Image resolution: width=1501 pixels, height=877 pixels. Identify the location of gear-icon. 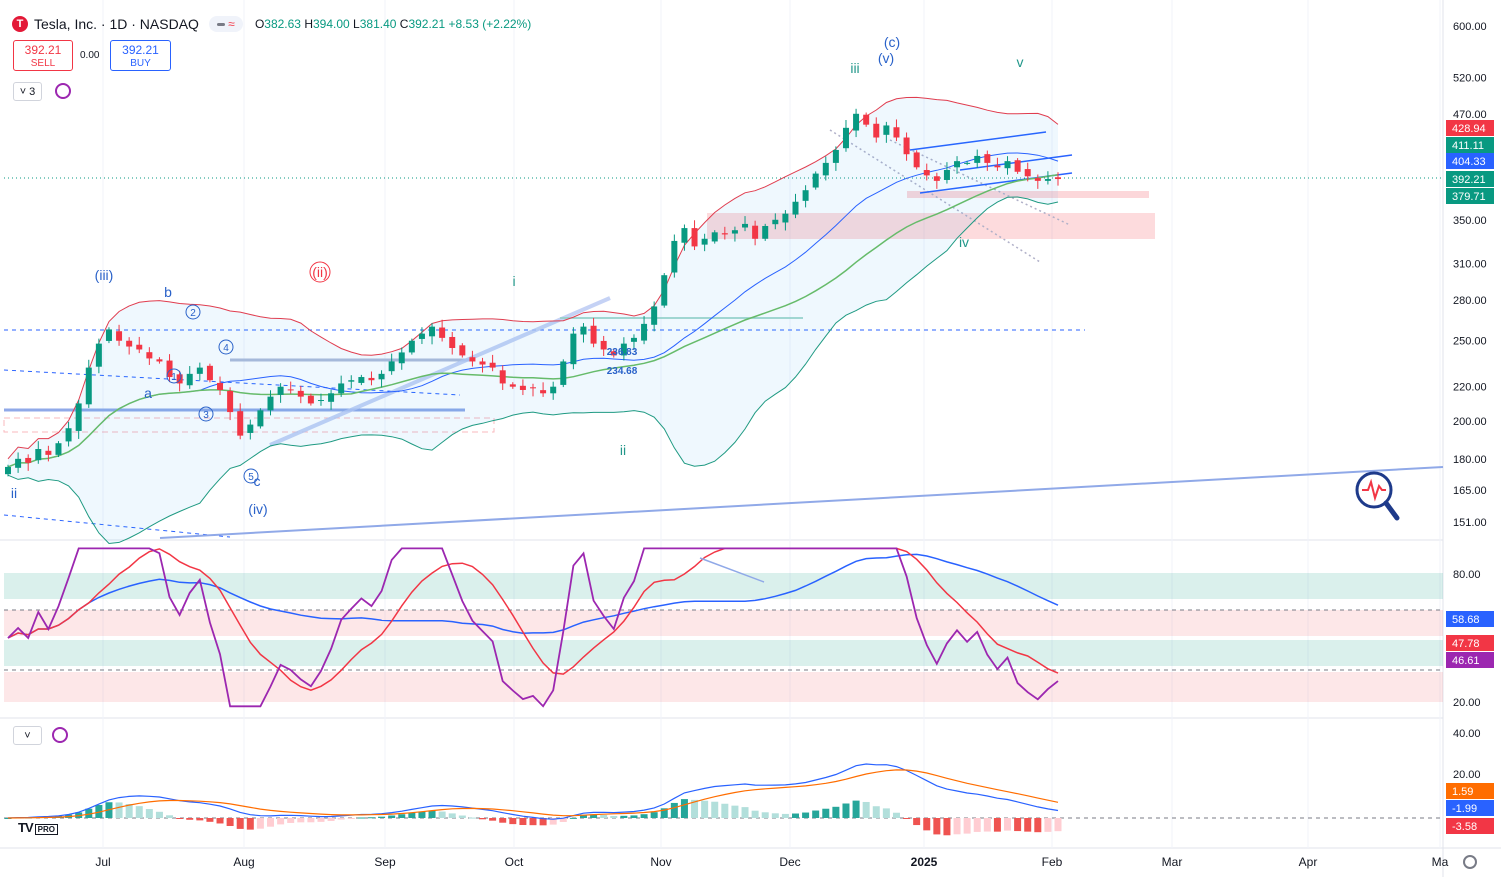
(1470, 862).